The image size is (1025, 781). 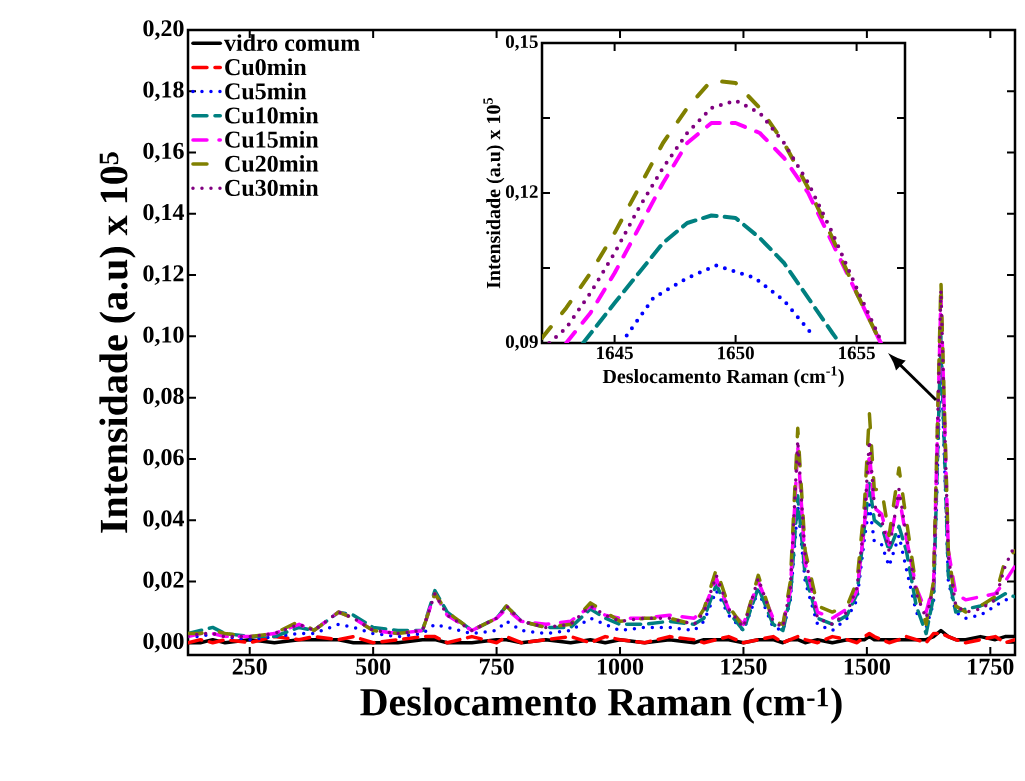 I want to click on x-tick-label: 500, so click(x=373, y=666).